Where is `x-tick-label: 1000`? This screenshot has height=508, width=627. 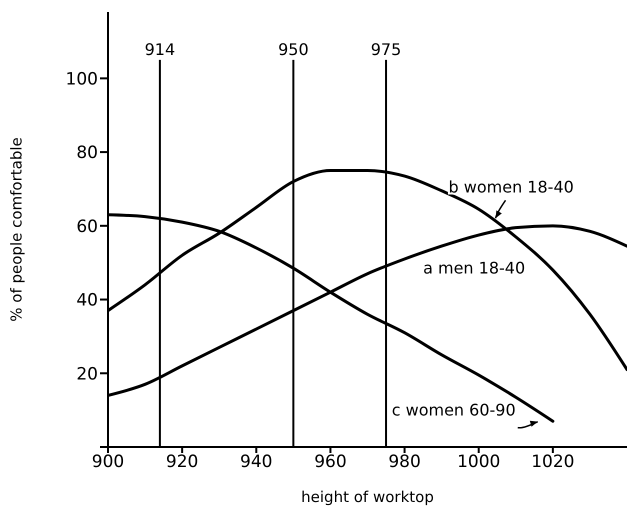
x-tick-label: 1000 is located at coordinates (478, 462).